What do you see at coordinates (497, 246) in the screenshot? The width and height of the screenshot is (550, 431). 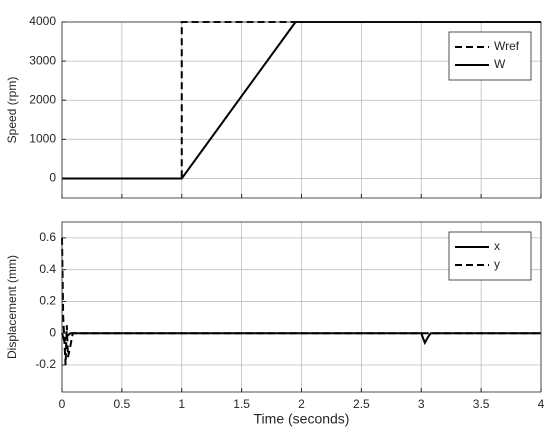 I see `legend-label: x` at bounding box center [497, 246].